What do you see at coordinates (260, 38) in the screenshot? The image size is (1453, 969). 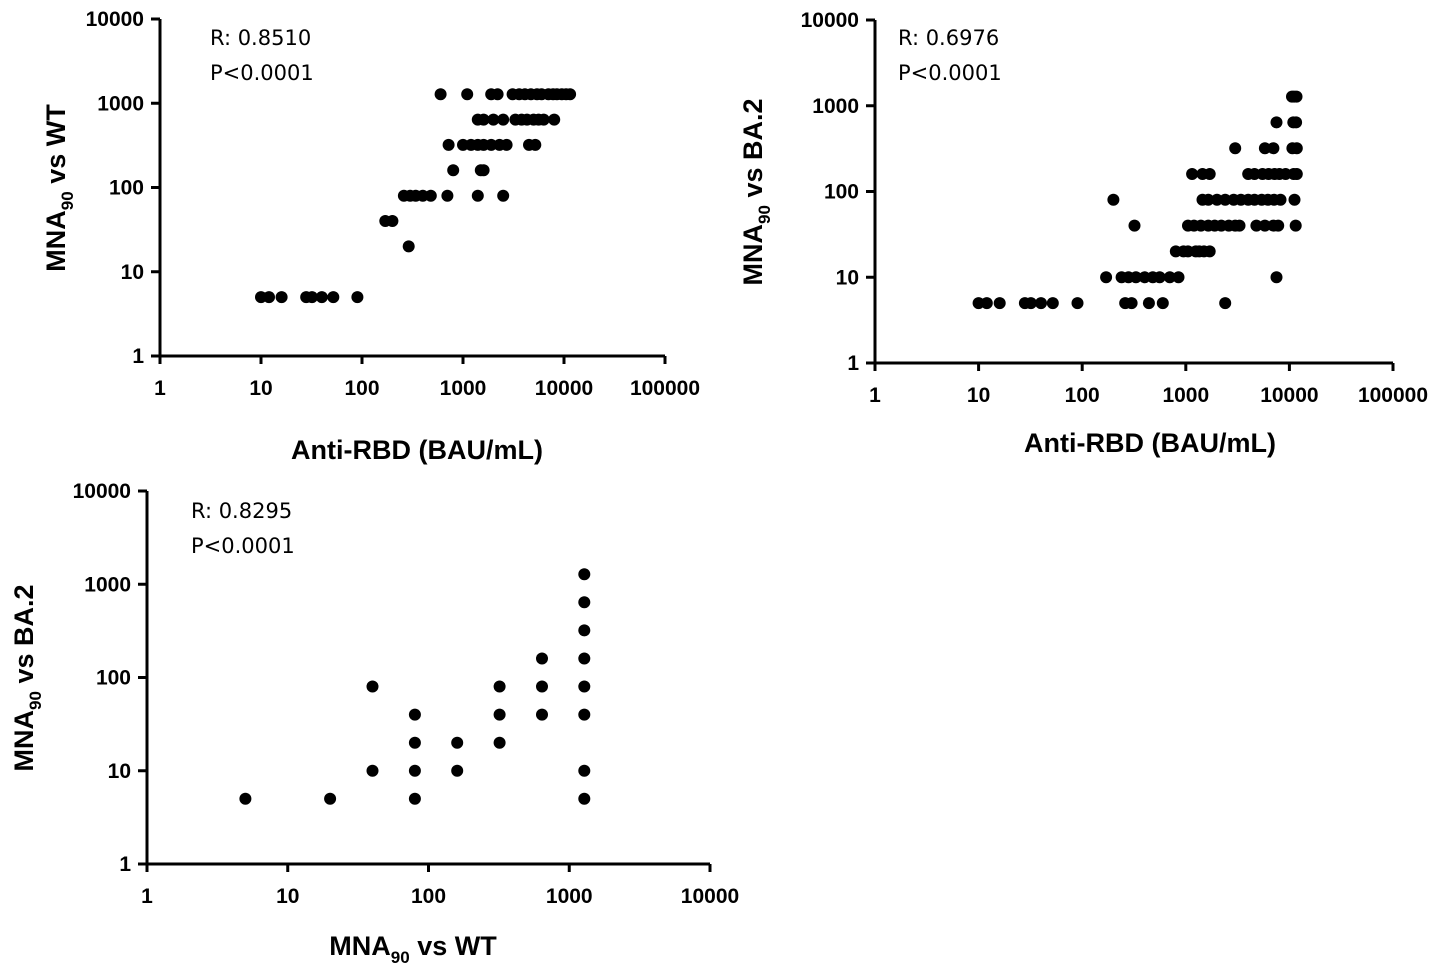 I see `r-value-text: R: 0.8510` at bounding box center [260, 38].